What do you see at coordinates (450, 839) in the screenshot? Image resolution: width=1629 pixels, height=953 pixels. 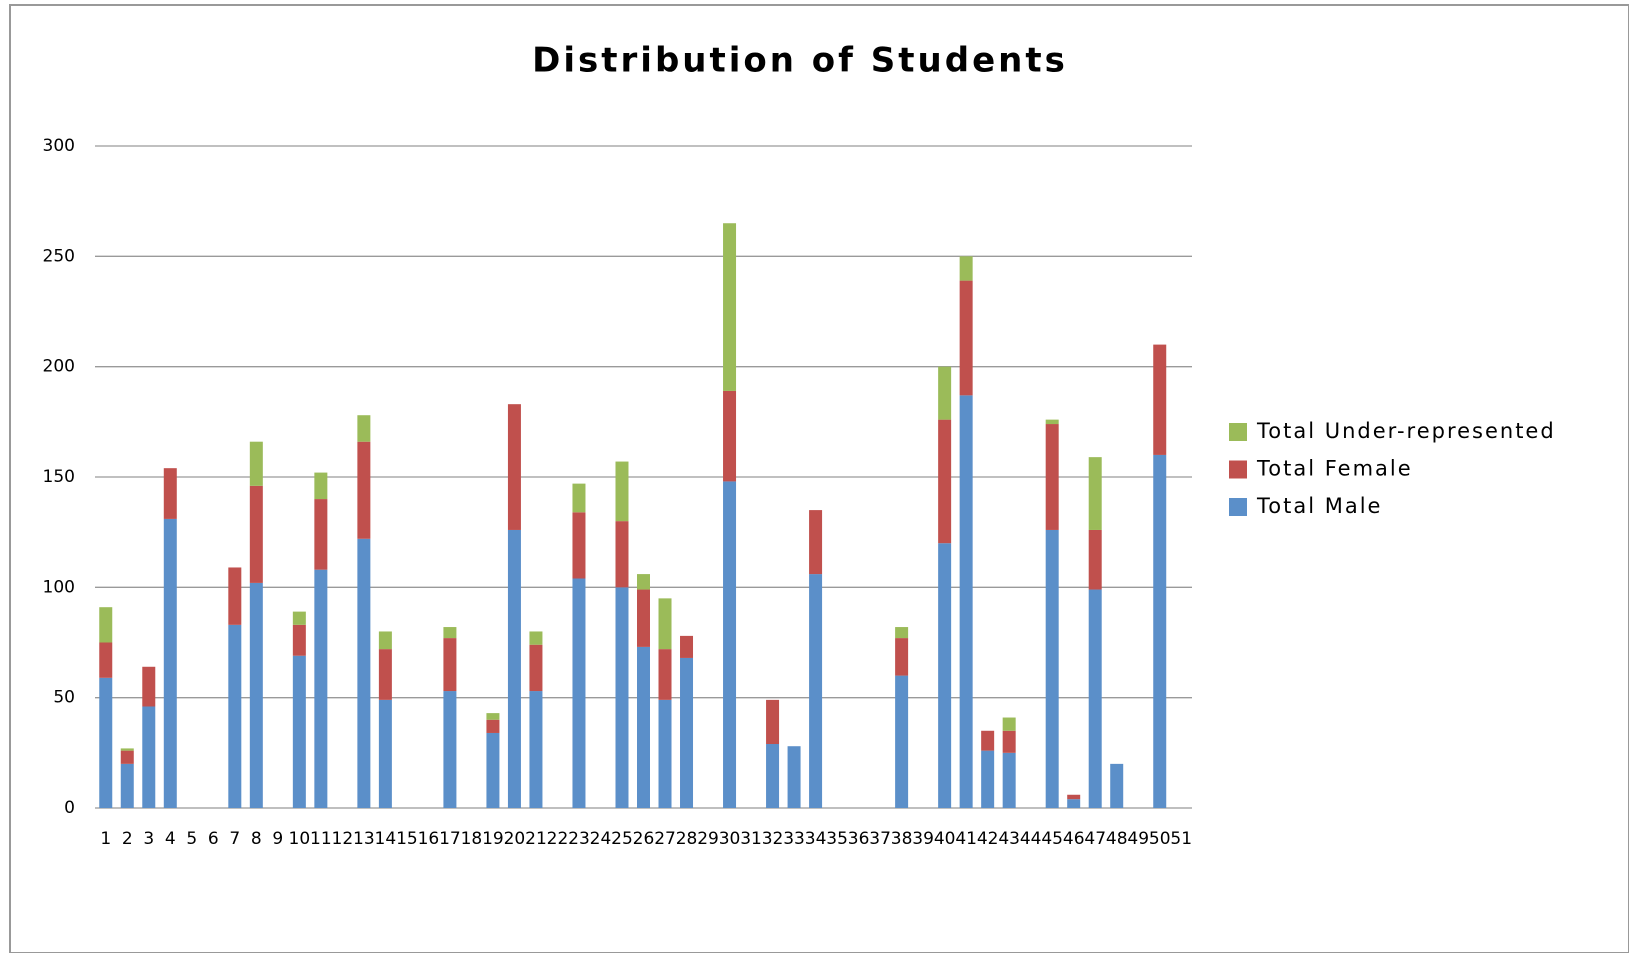 I see `x-tick-label: 17` at bounding box center [450, 839].